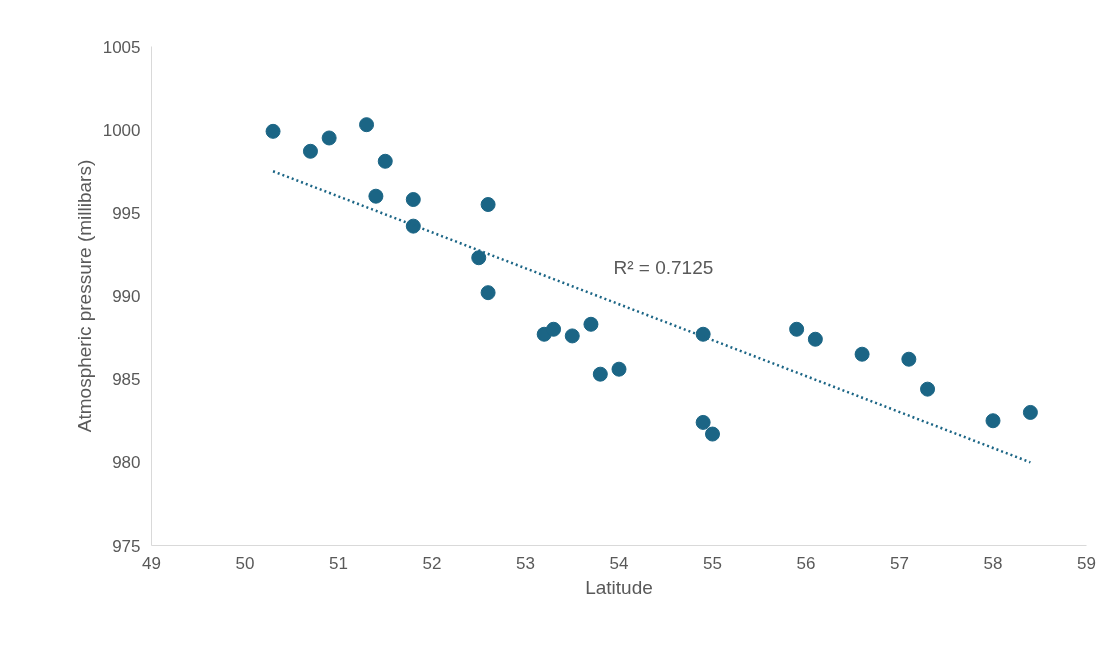  What do you see at coordinates (121, 47) in the screenshot?
I see `y-tick-label: 1005` at bounding box center [121, 47].